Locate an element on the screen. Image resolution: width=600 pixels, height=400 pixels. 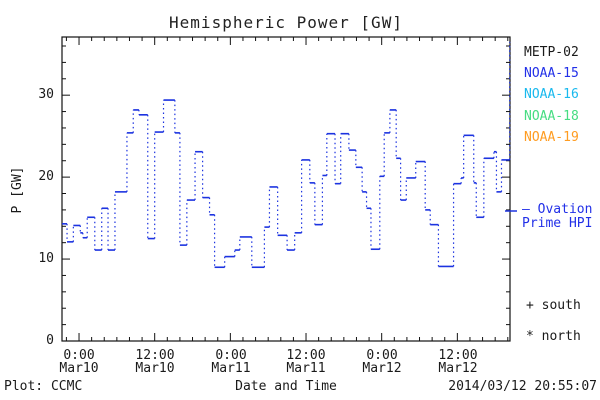
plot-credit: Plot: CCMC is located at coordinates (43, 386).